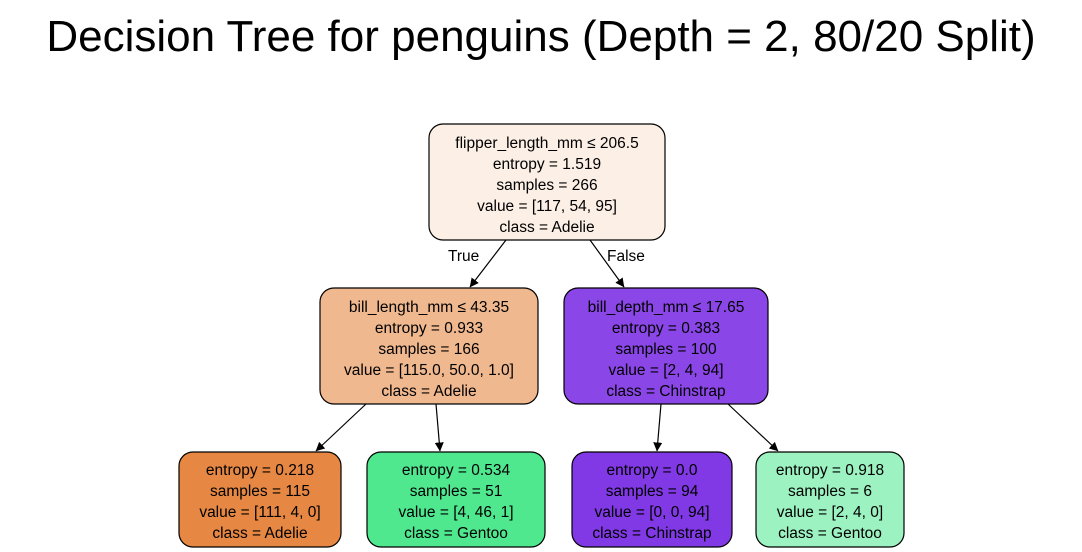 This screenshot has height=552, width=1082. What do you see at coordinates (260, 491) in the screenshot?
I see `node-leaf1-line-1: samples = 115` at bounding box center [260, 491].